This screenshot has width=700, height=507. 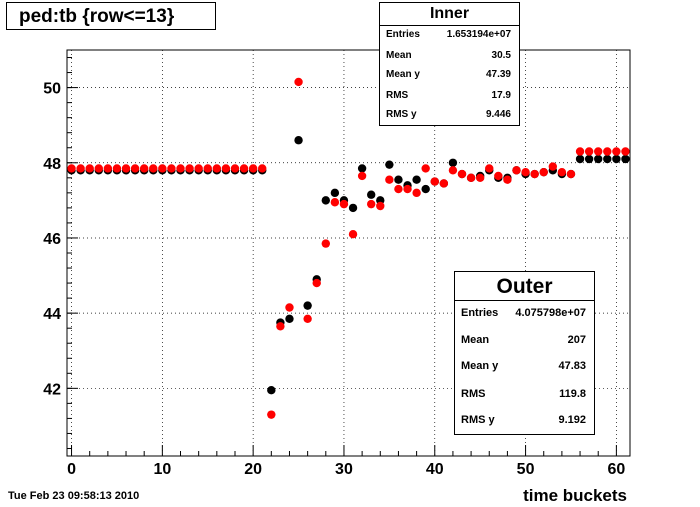 What do you see at coordinates (74, 496) in the screenshot?
I see `timestamp: Tue Feb 23 09:58:13 2010` at bounding box center [74, 496].